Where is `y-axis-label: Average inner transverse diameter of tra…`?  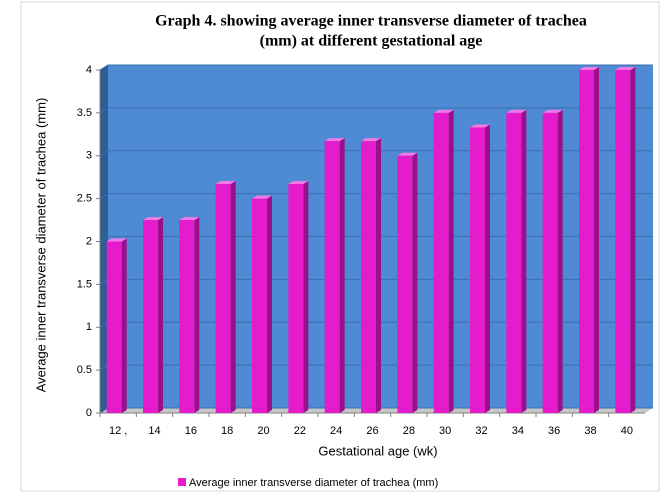 y-axis-label: Average inner transverse diameter of tra… is located at coordinates (40, 245).